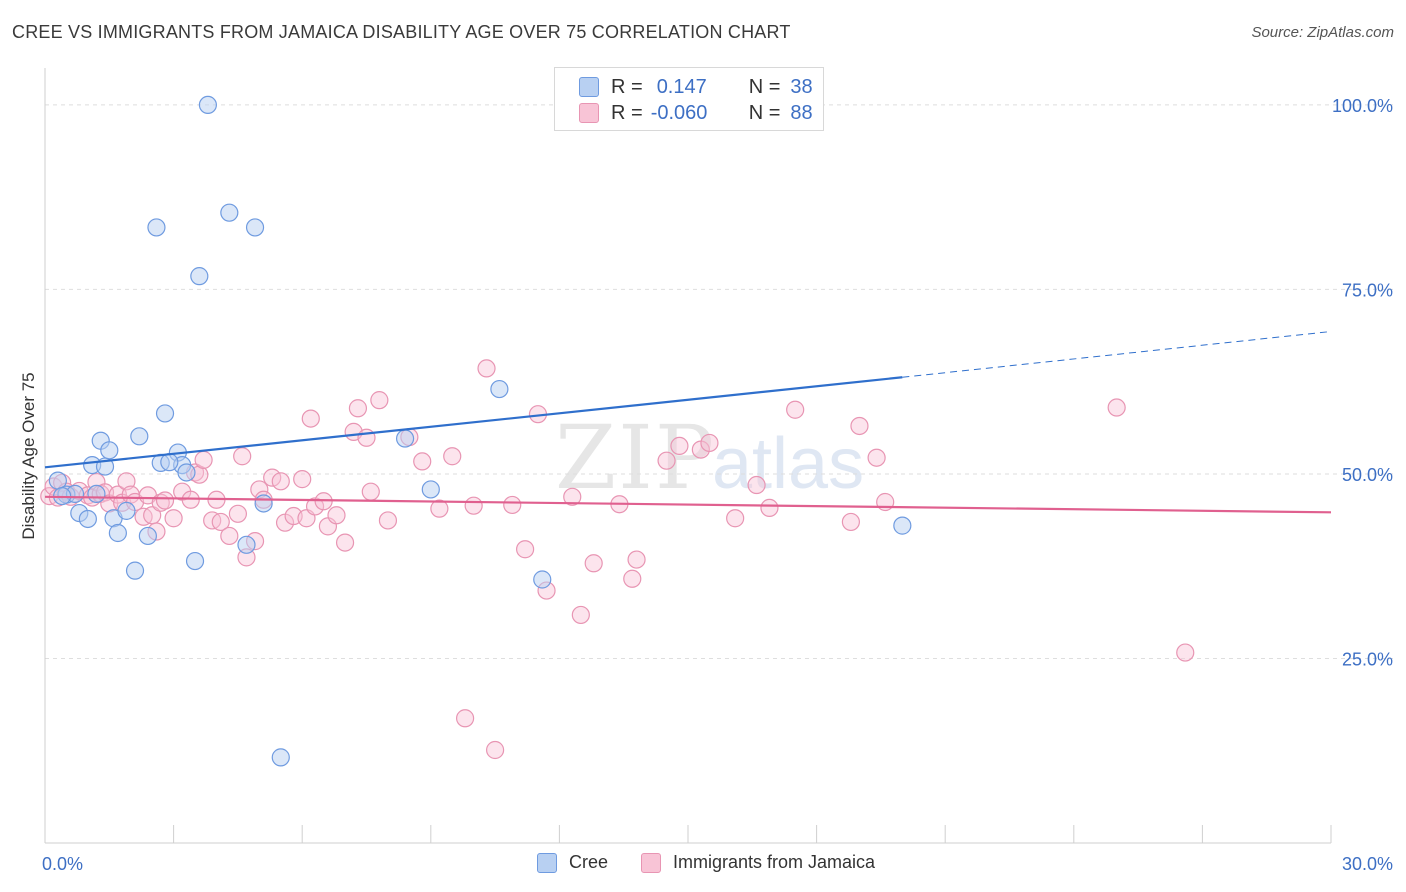 This screenshot has height=892, width=1406. Describe the element at coordinates (1367, 864) in the screenshot. I see `x-tick-label-max: 30.0%` at that location.